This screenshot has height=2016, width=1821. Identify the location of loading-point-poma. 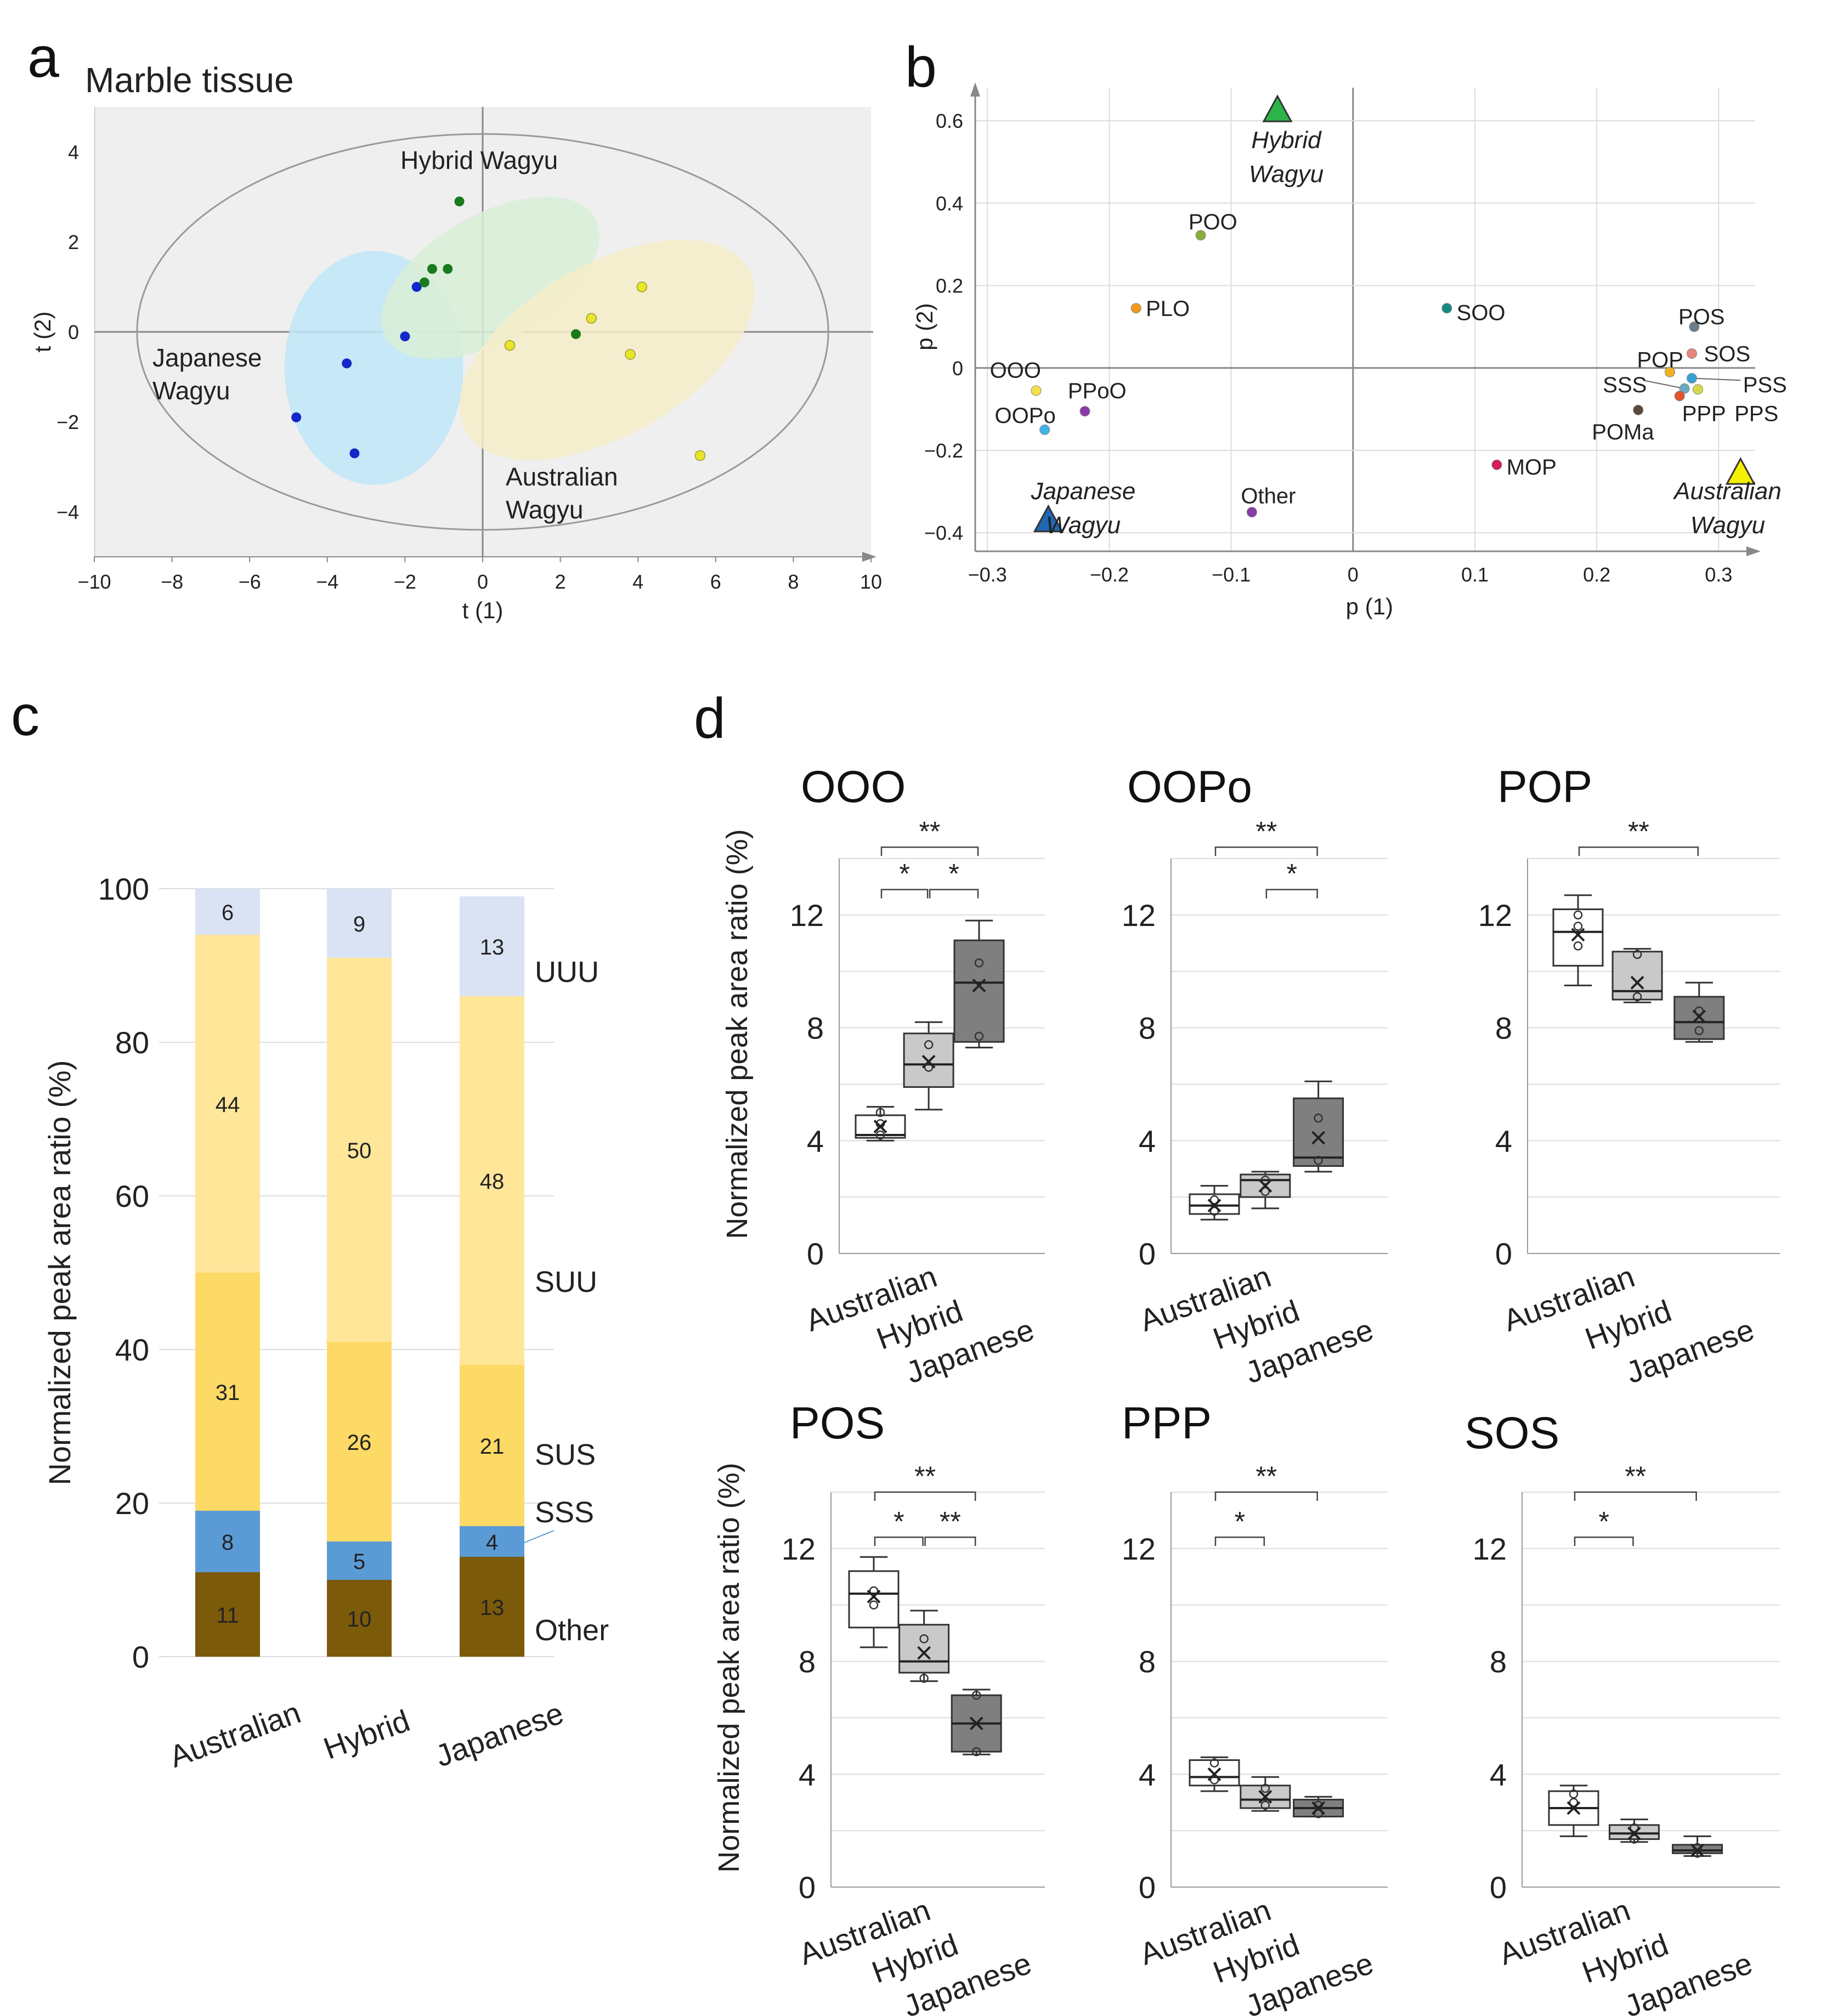
(1639, 409).